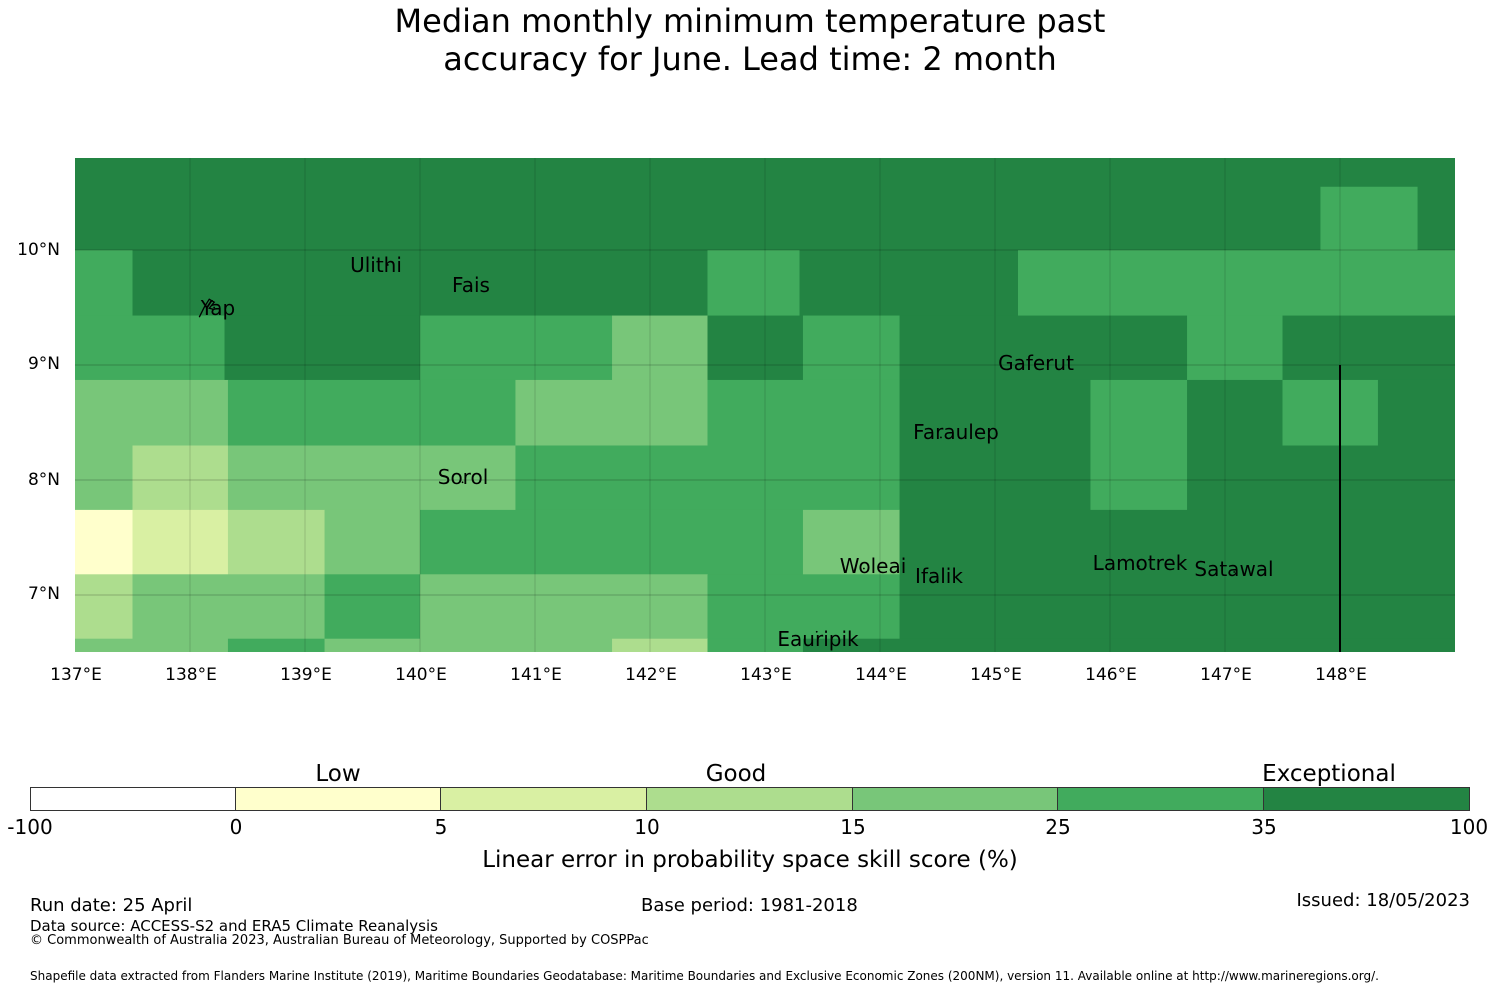 This screenshot has width=1500, height=990. Describe the element at coordinates (766, 675) in the screenshot. I see `x-tick-label: 143°E` at that location.